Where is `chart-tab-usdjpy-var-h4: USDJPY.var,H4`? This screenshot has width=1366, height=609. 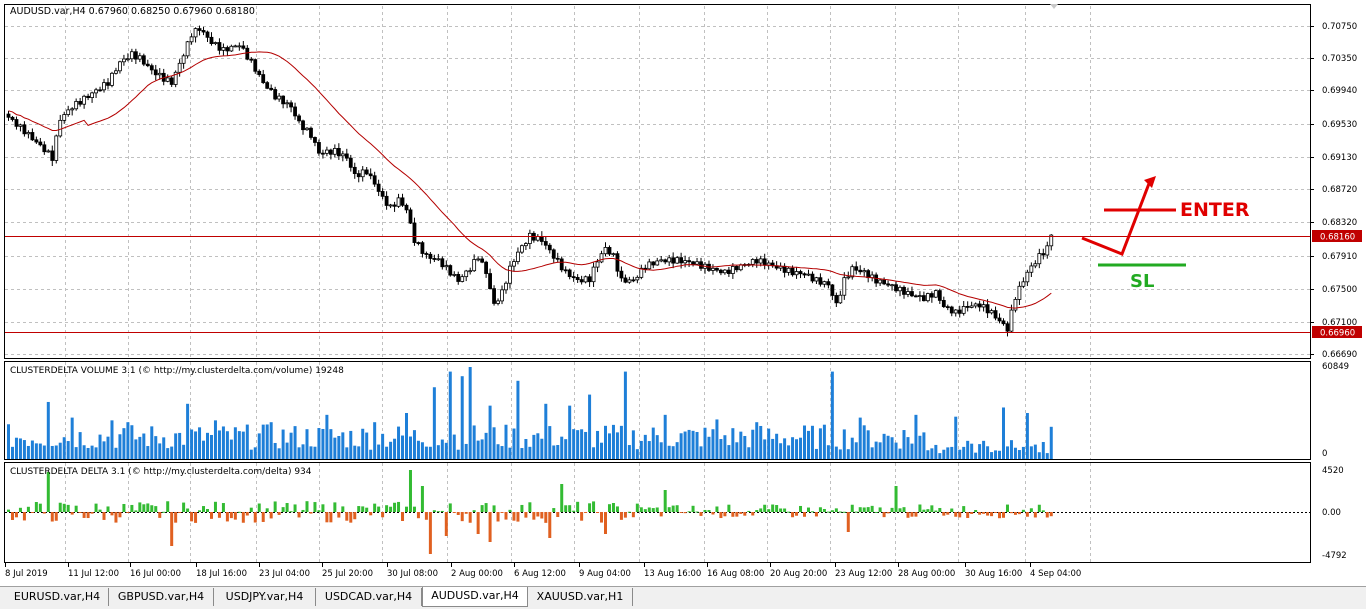
chart-tab-usdjpy-var-h4: USDJPY.var,H4 is located at coordinates (265, 597).